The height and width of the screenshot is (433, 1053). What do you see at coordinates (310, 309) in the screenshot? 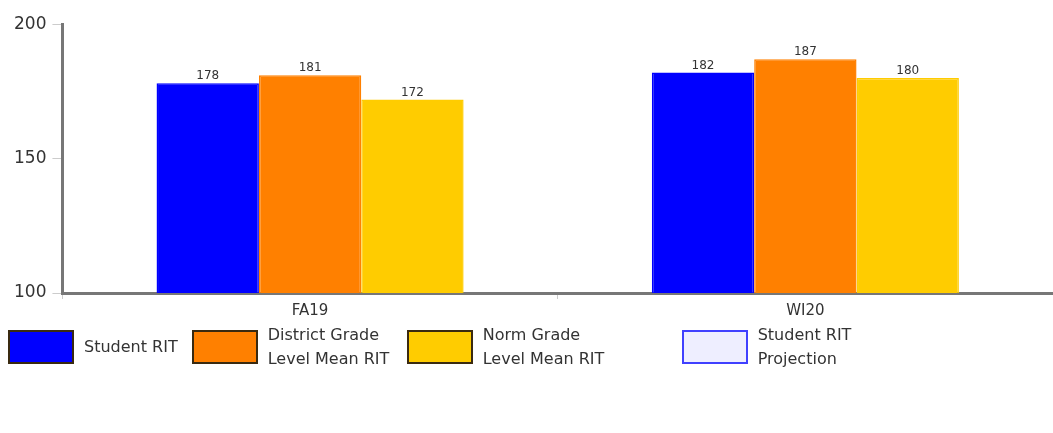
I see `x-tick-label: FA19` at bounding box center [310, 309].